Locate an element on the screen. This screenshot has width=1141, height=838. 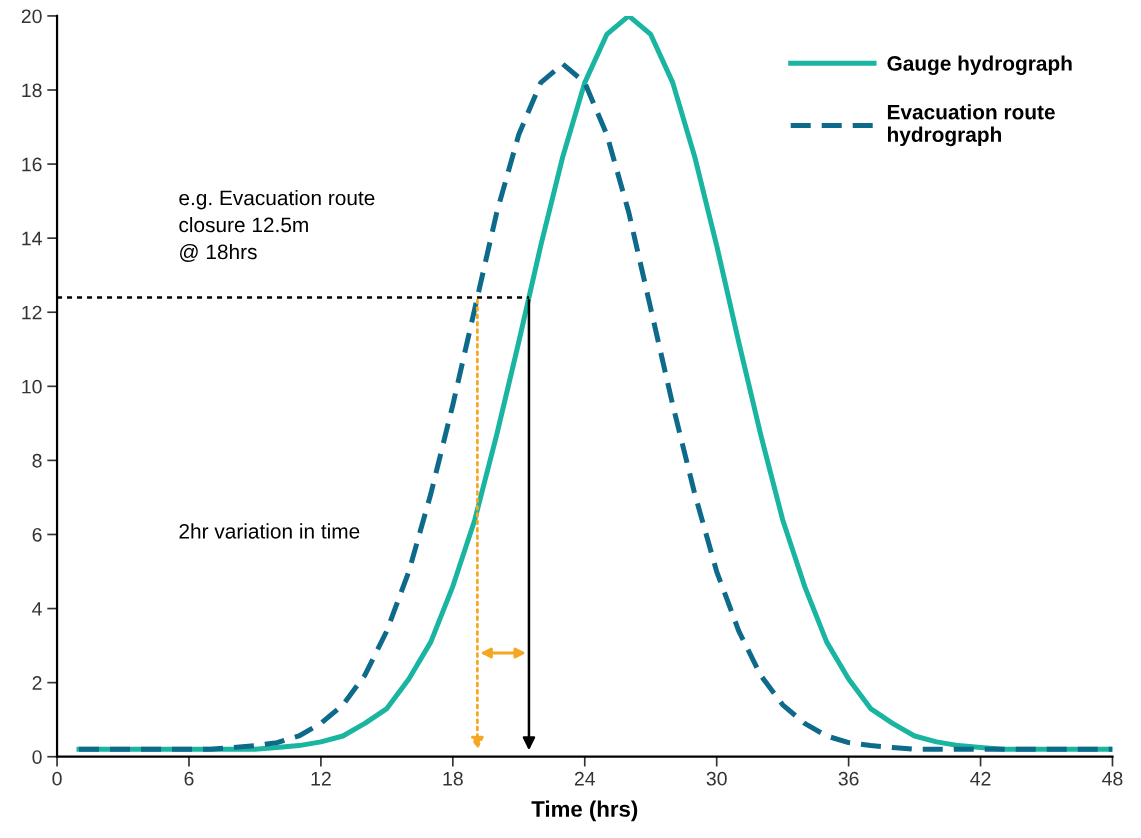
x-tick-label: 48 is located at coordinates (1112, 778).